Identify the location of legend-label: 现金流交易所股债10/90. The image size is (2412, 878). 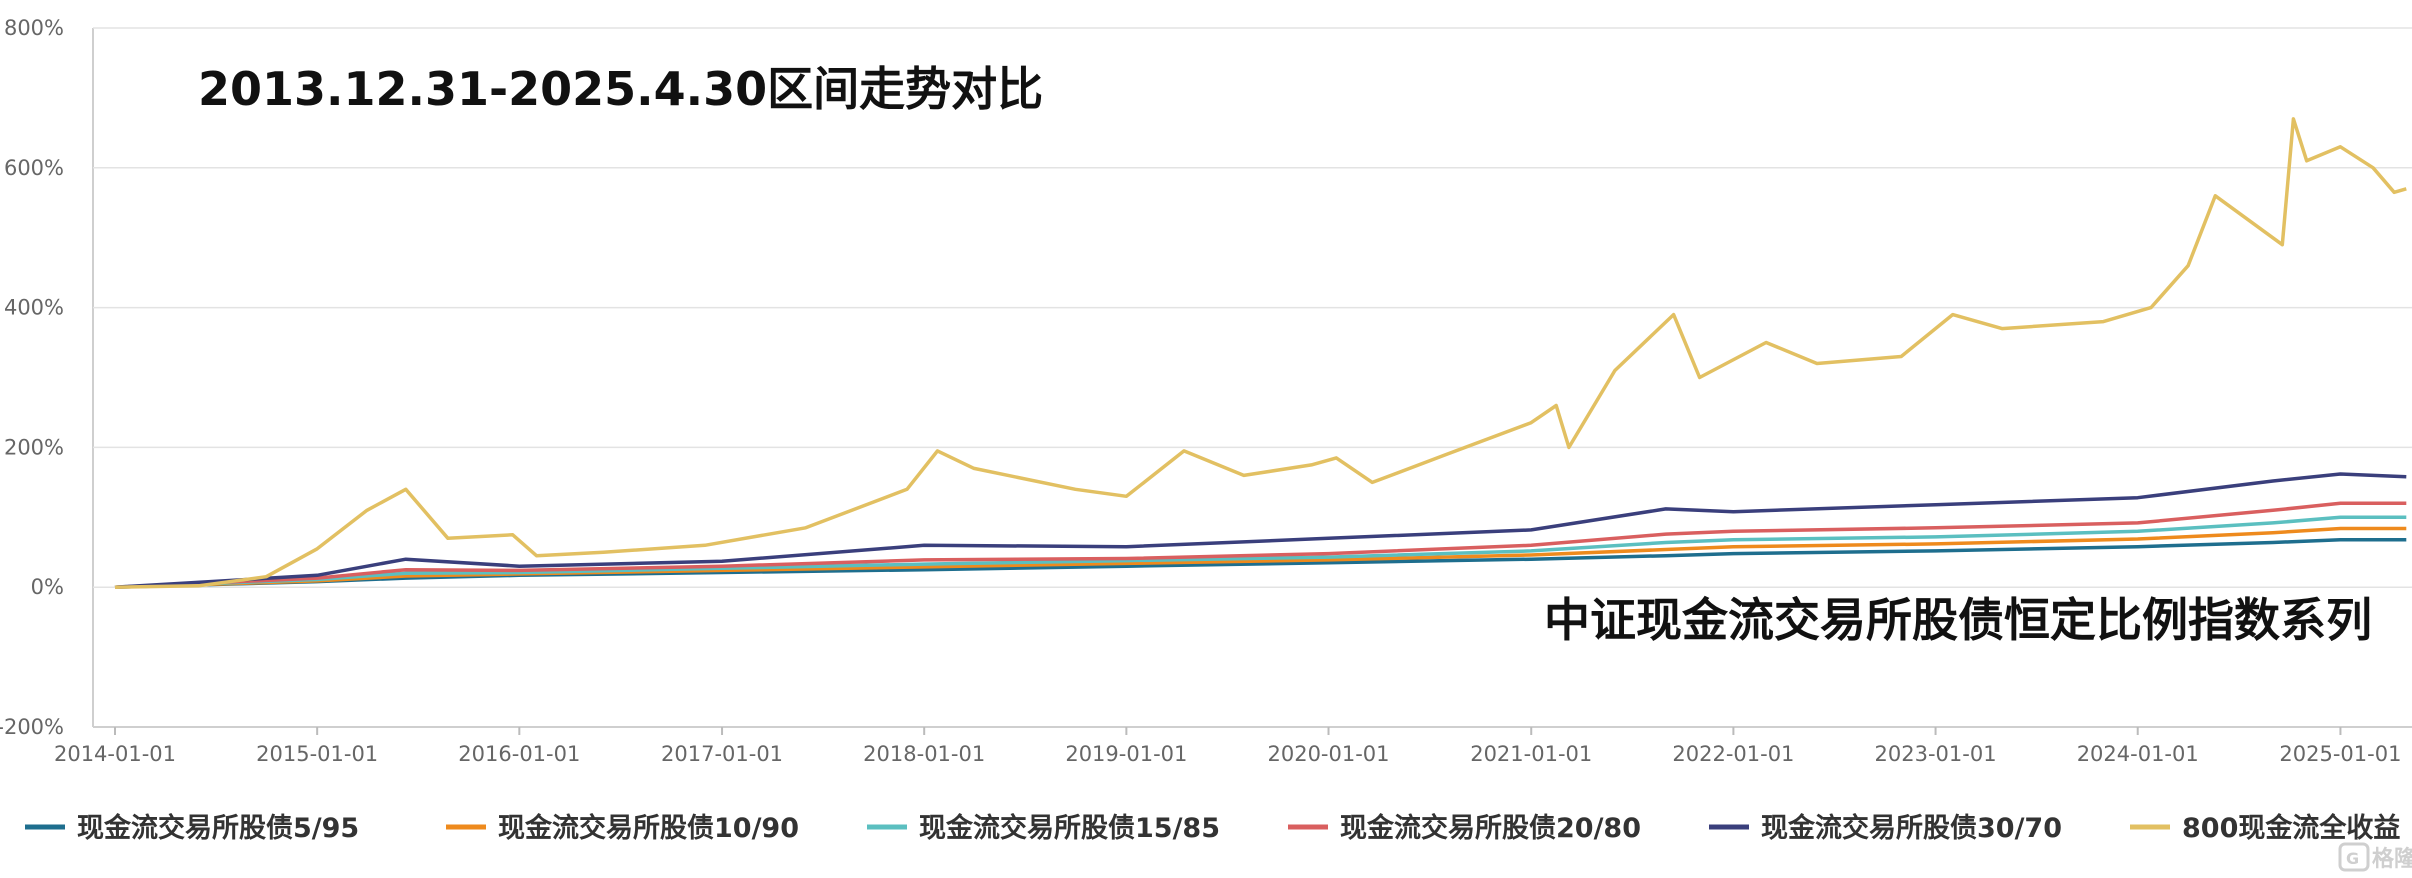
(648, 828).